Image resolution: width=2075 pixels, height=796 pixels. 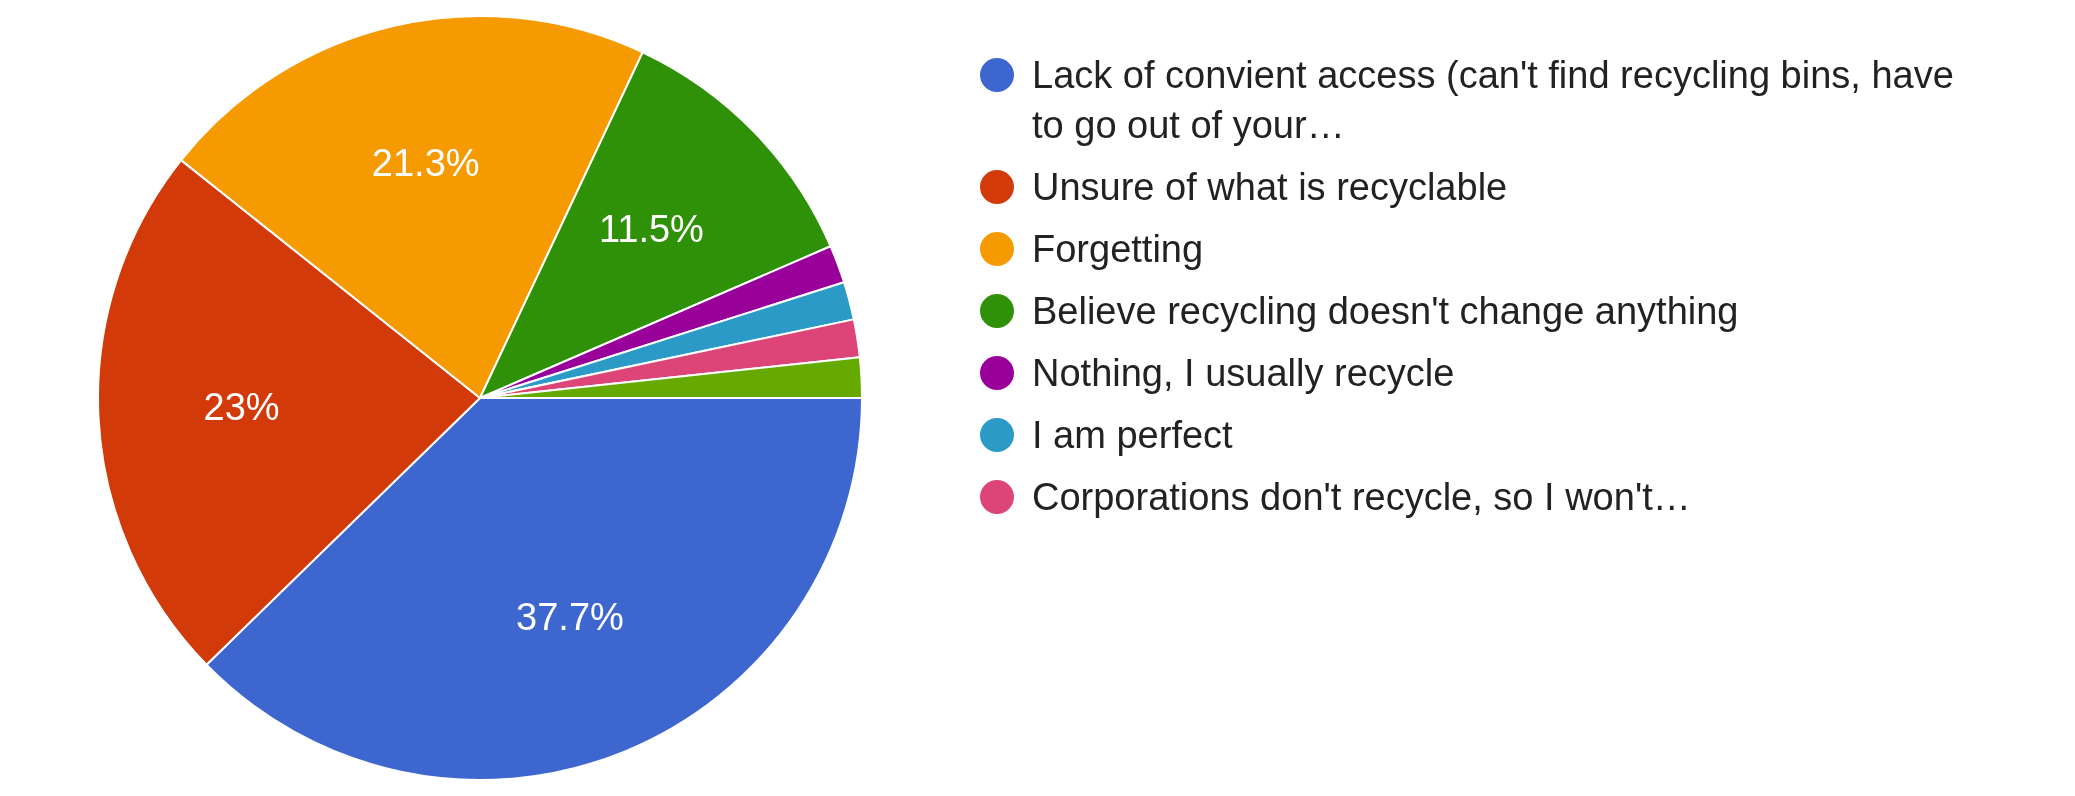 I want to click on data-label: 23%, so click(x=241, y=407).